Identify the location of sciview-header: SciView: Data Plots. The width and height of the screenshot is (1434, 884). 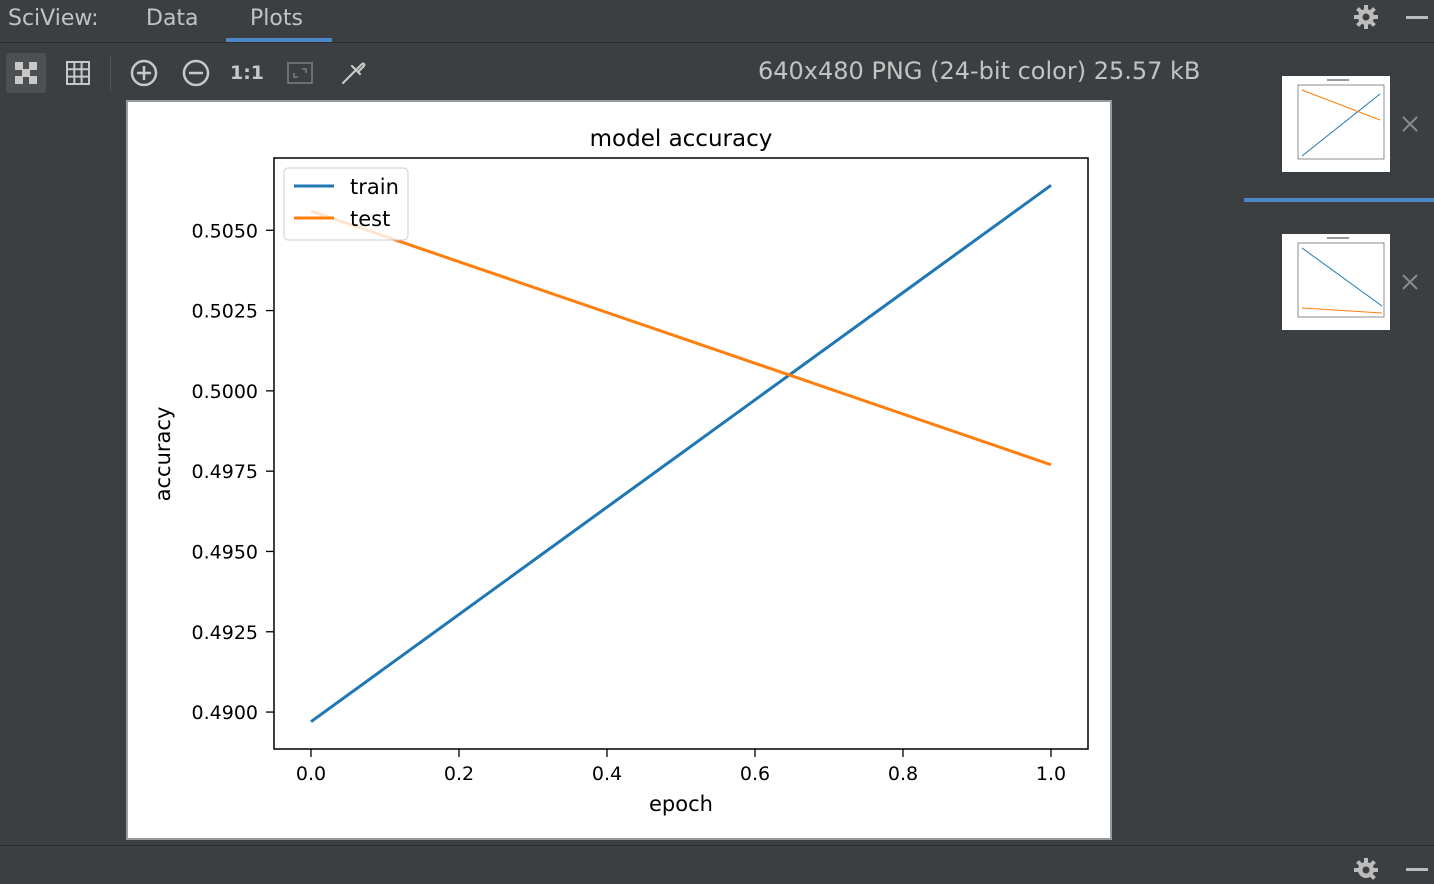
(717, 21).